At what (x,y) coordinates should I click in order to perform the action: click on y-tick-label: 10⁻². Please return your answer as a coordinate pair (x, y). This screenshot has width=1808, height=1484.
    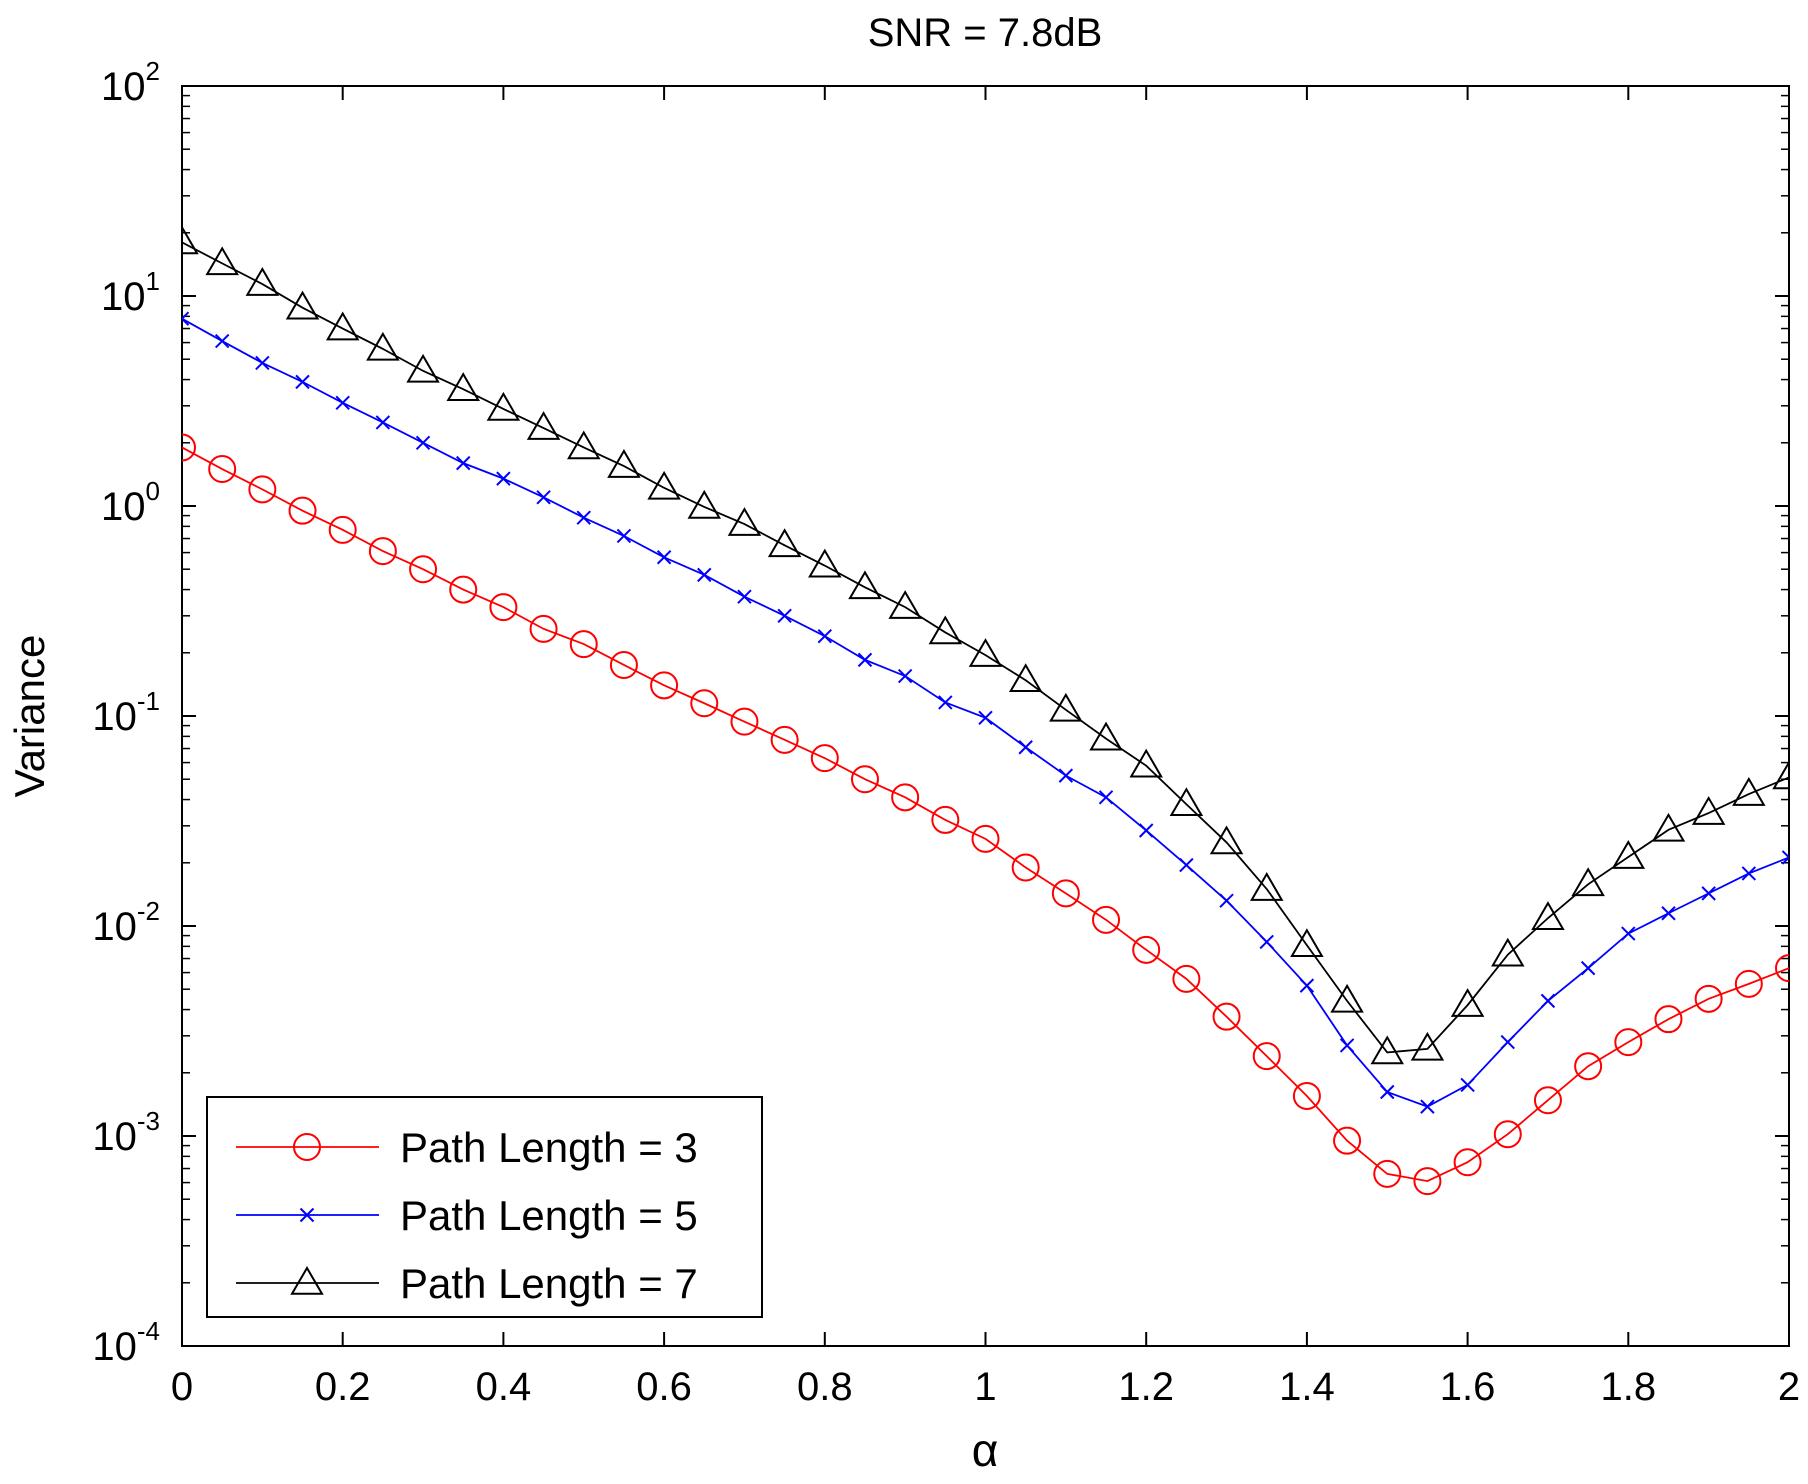
    Looking at the image, I should click on (126, 922).